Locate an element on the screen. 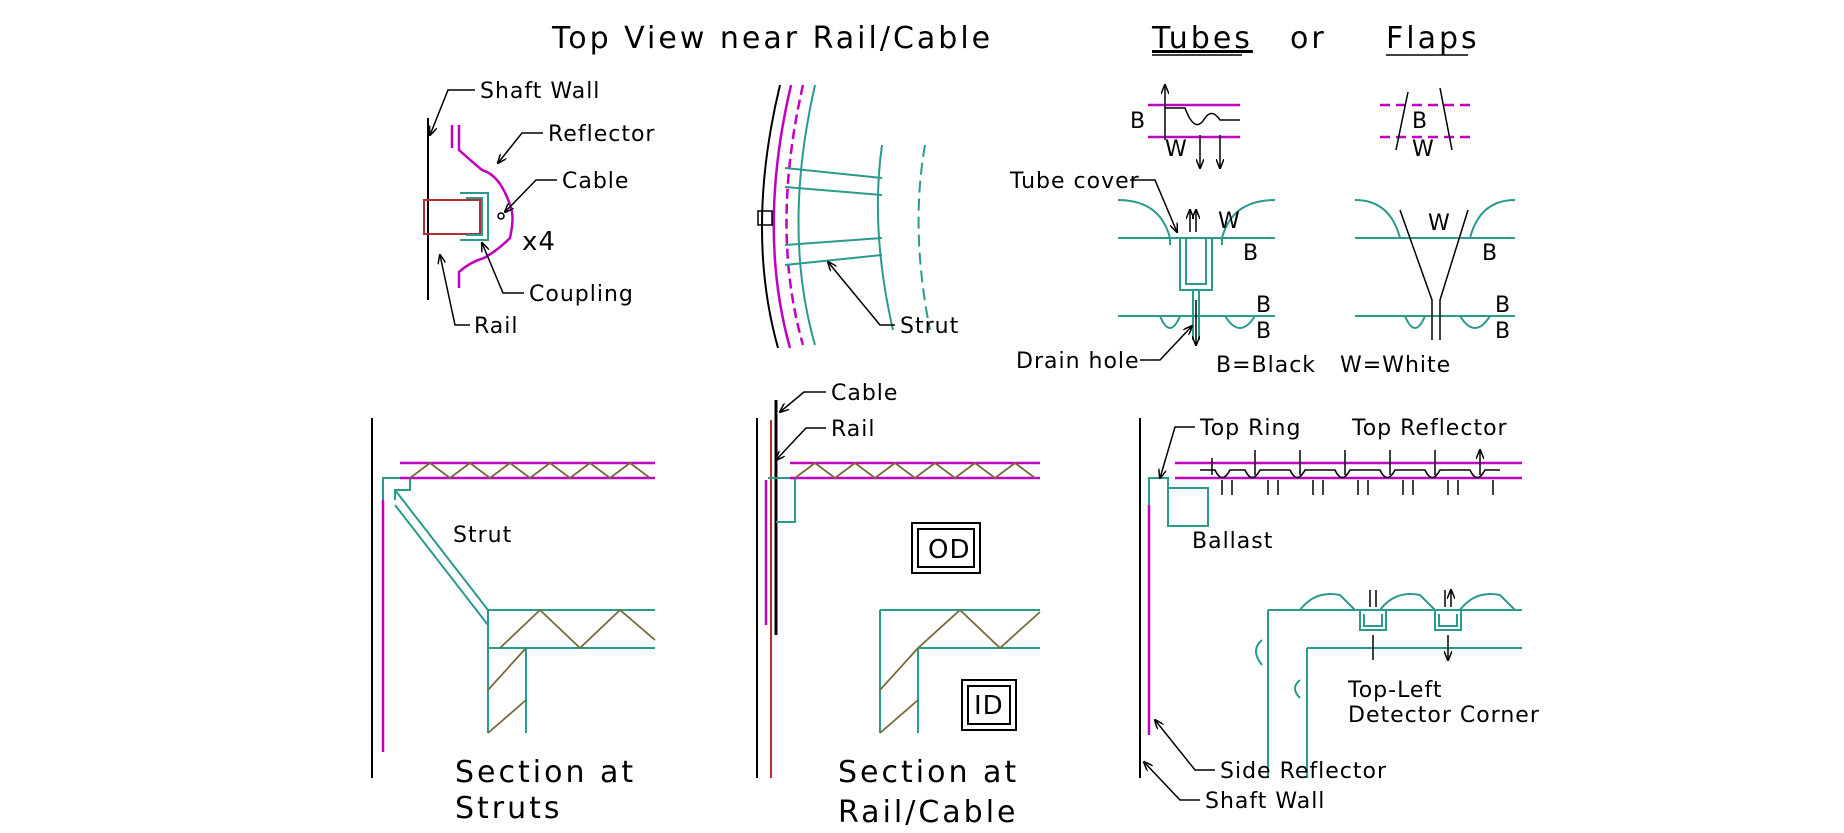 This screenshot has width=1844, height=833. top-reflector-tubes is located at coordinates (1350, 472).